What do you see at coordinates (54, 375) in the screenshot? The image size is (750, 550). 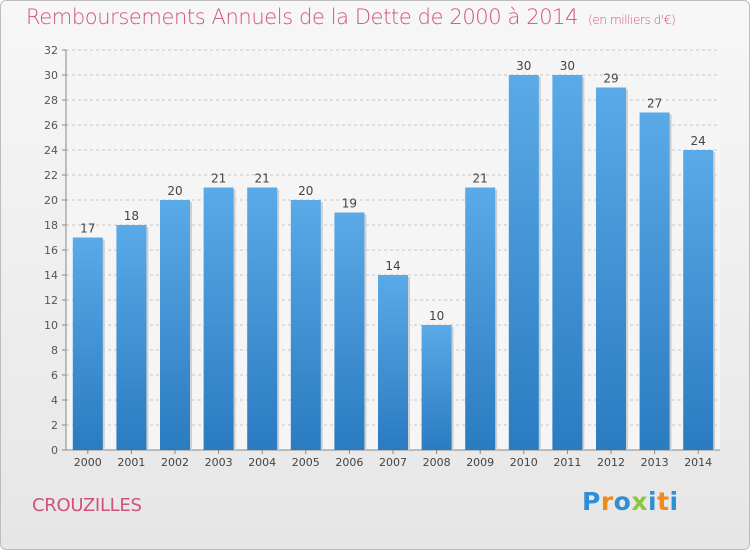 I see `y-tick-label: 6` at bounding box center [54, 375].